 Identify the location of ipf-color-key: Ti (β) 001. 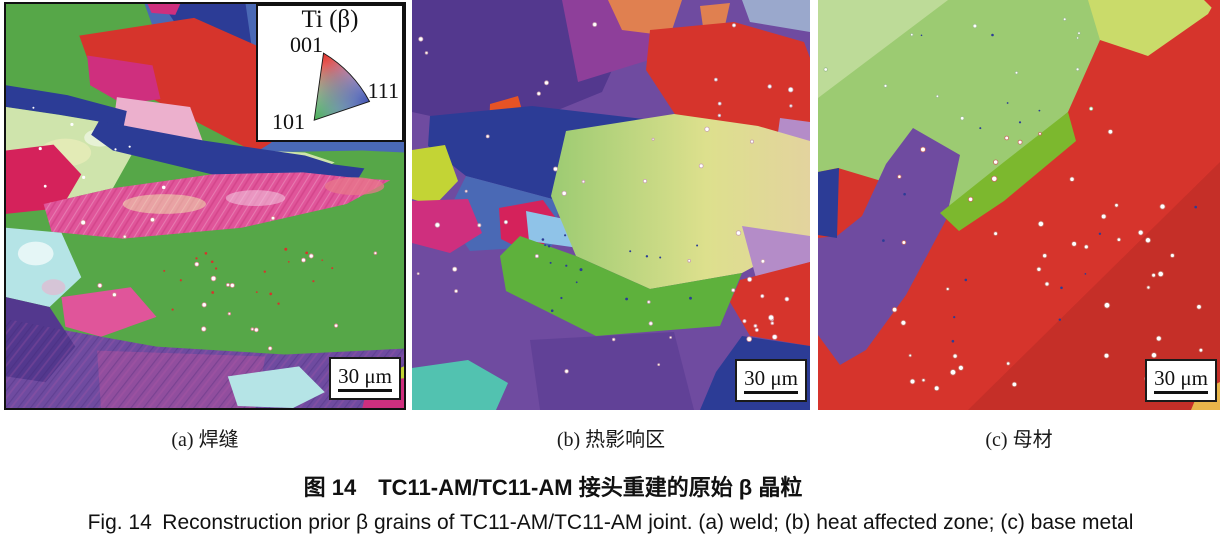
(330, 73).